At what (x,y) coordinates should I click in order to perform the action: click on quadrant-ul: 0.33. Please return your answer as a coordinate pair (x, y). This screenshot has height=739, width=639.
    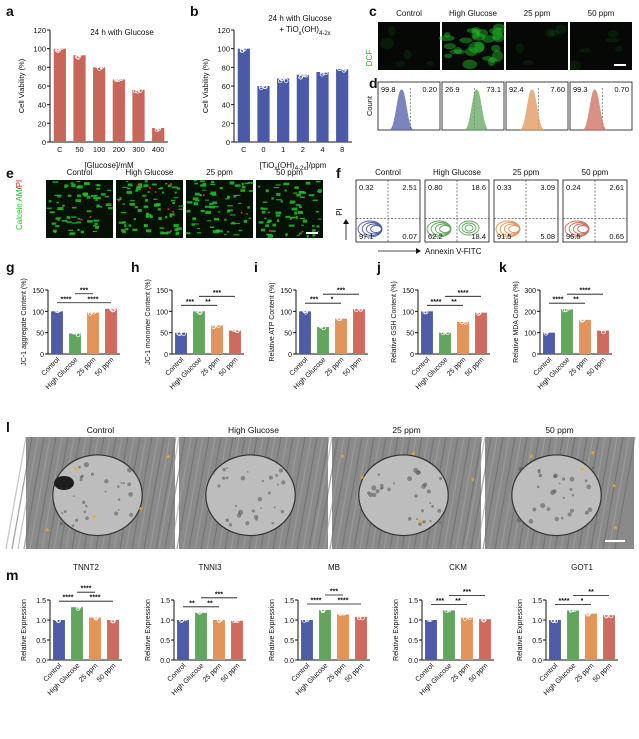
    Looking at the image, I should click on (504, 187).